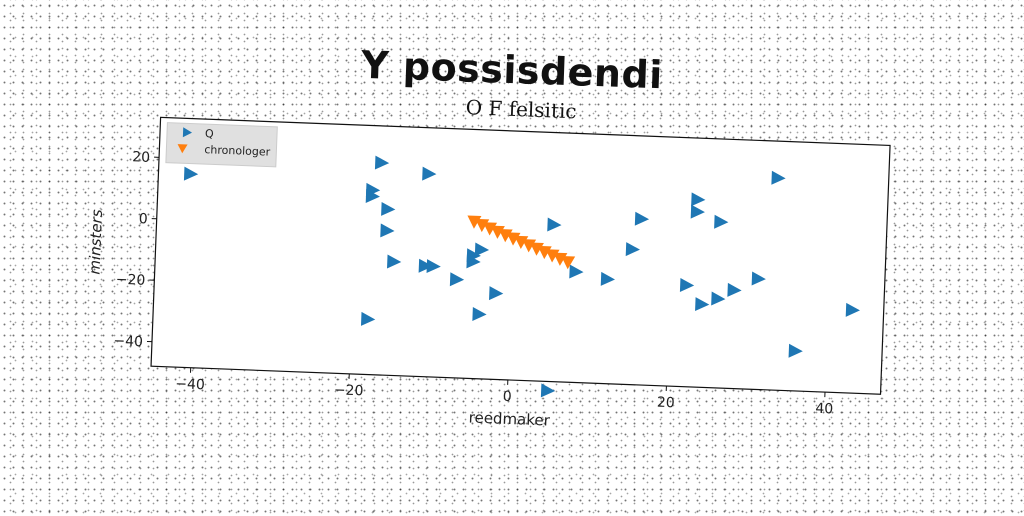 The height and width of the screenshot is (516, 1024). Describe the element at coordinates (141, 157) in the screenshot. I see `y-tick-label: 20` at that location.